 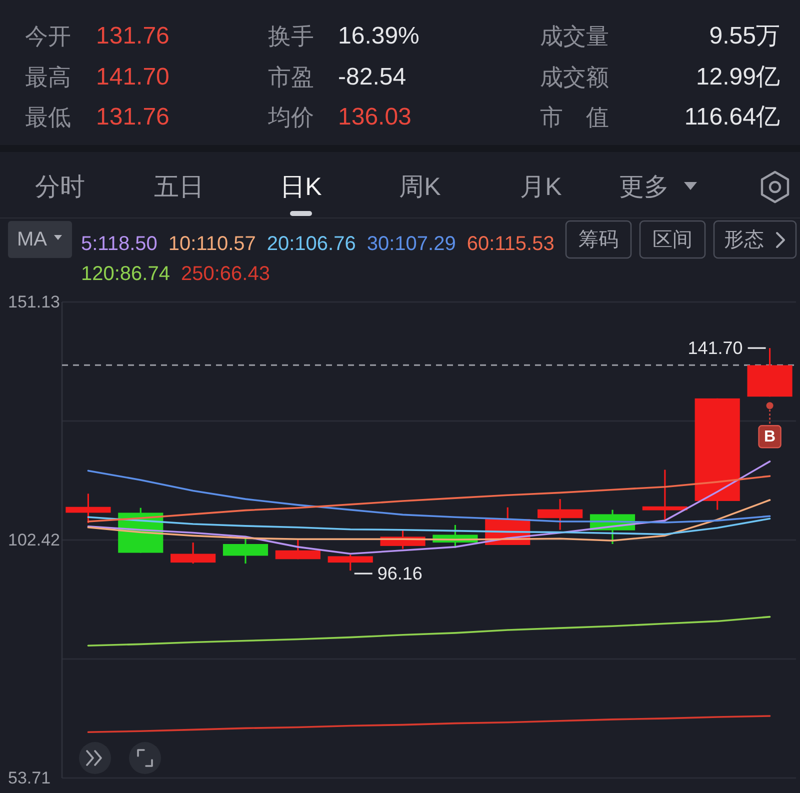 I want to click on low-label: 96.16, so click(x=399, y=574).